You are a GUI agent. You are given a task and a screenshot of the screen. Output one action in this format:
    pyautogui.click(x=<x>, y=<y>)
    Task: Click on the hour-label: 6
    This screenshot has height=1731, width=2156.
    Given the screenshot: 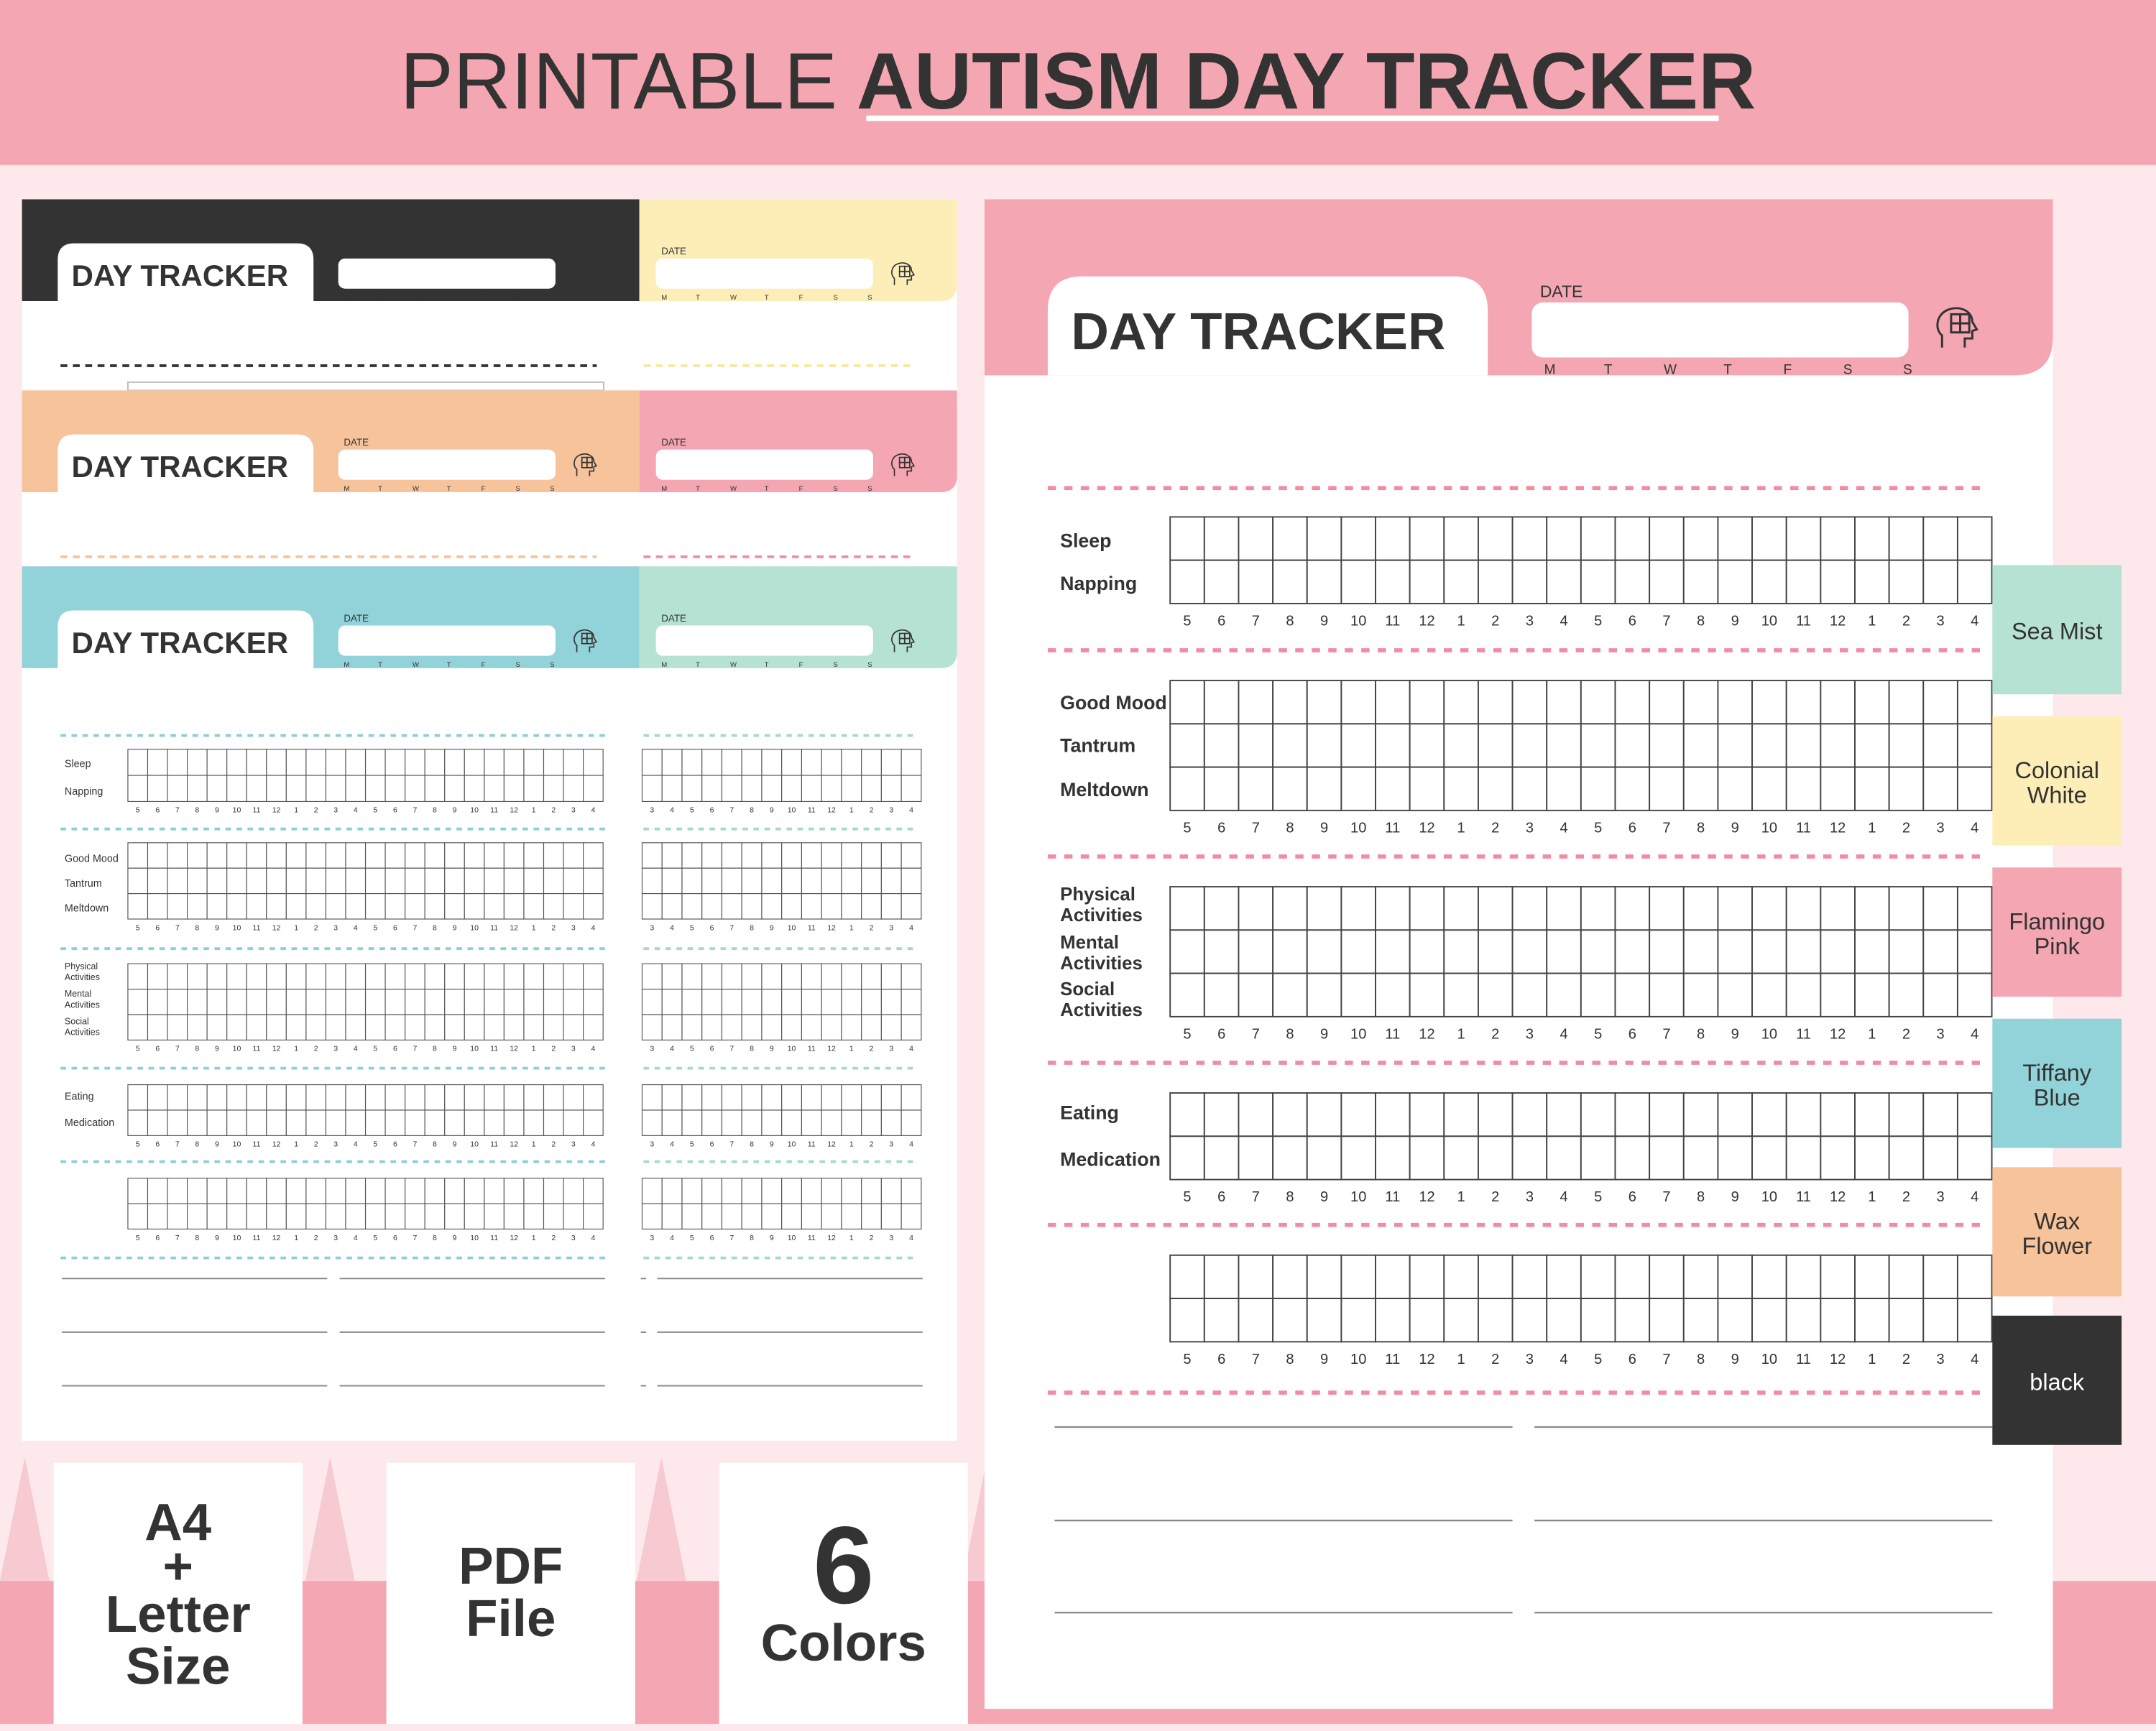 What is the action you would take?
    pyautogui.click(x=712, y=928)
    